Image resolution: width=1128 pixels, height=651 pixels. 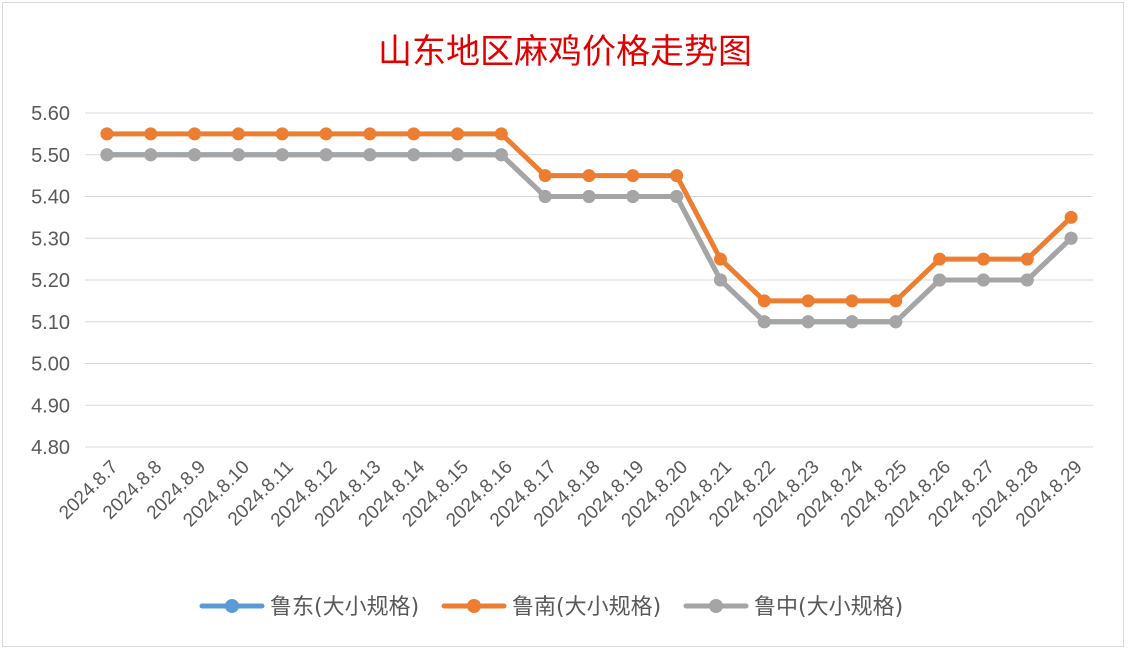 What do you see at coordinates (586, 607) in the screenshot?
I see `legend-label: 鲁南(大小规格)` at bounding box center [586, 607].